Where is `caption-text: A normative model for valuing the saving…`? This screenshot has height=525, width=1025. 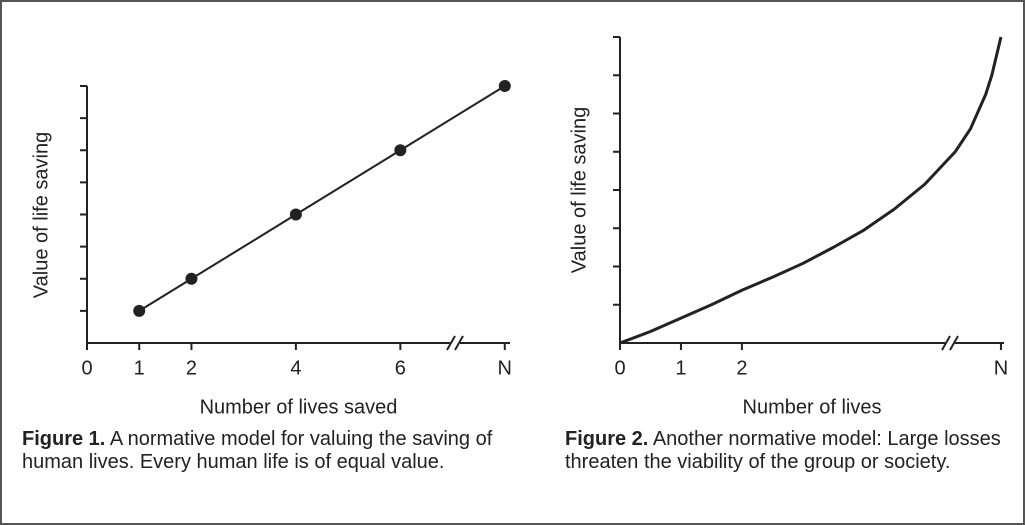 caption-text: A normative model for valuing the saving… is located at coordinates (257, 450).